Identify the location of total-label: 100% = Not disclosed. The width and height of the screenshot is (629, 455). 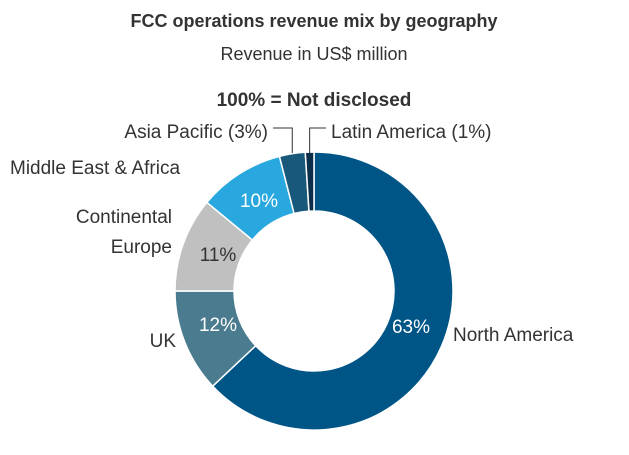
(314, 100).